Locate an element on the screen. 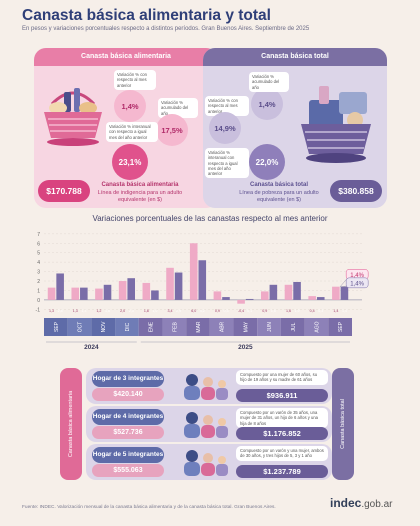 The height and width of the screenshot is (526, 420). y-tick-label: 3 is located at coordinates (38, 273).